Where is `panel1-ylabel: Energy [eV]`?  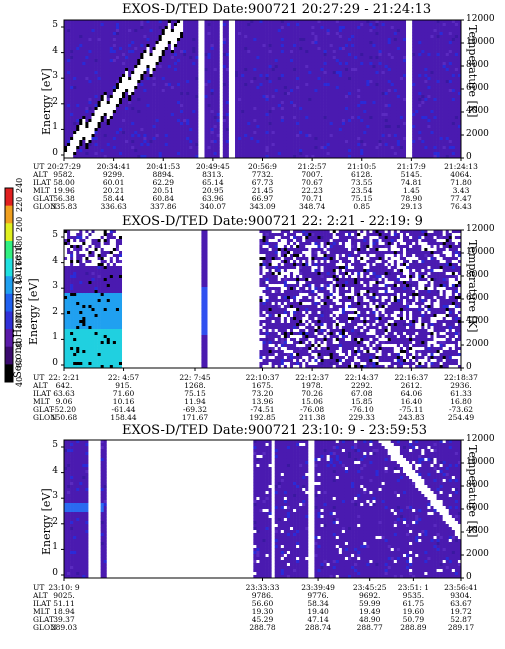
panel1-ylabel: Energy [eV] is located at coordinates (46, 101).